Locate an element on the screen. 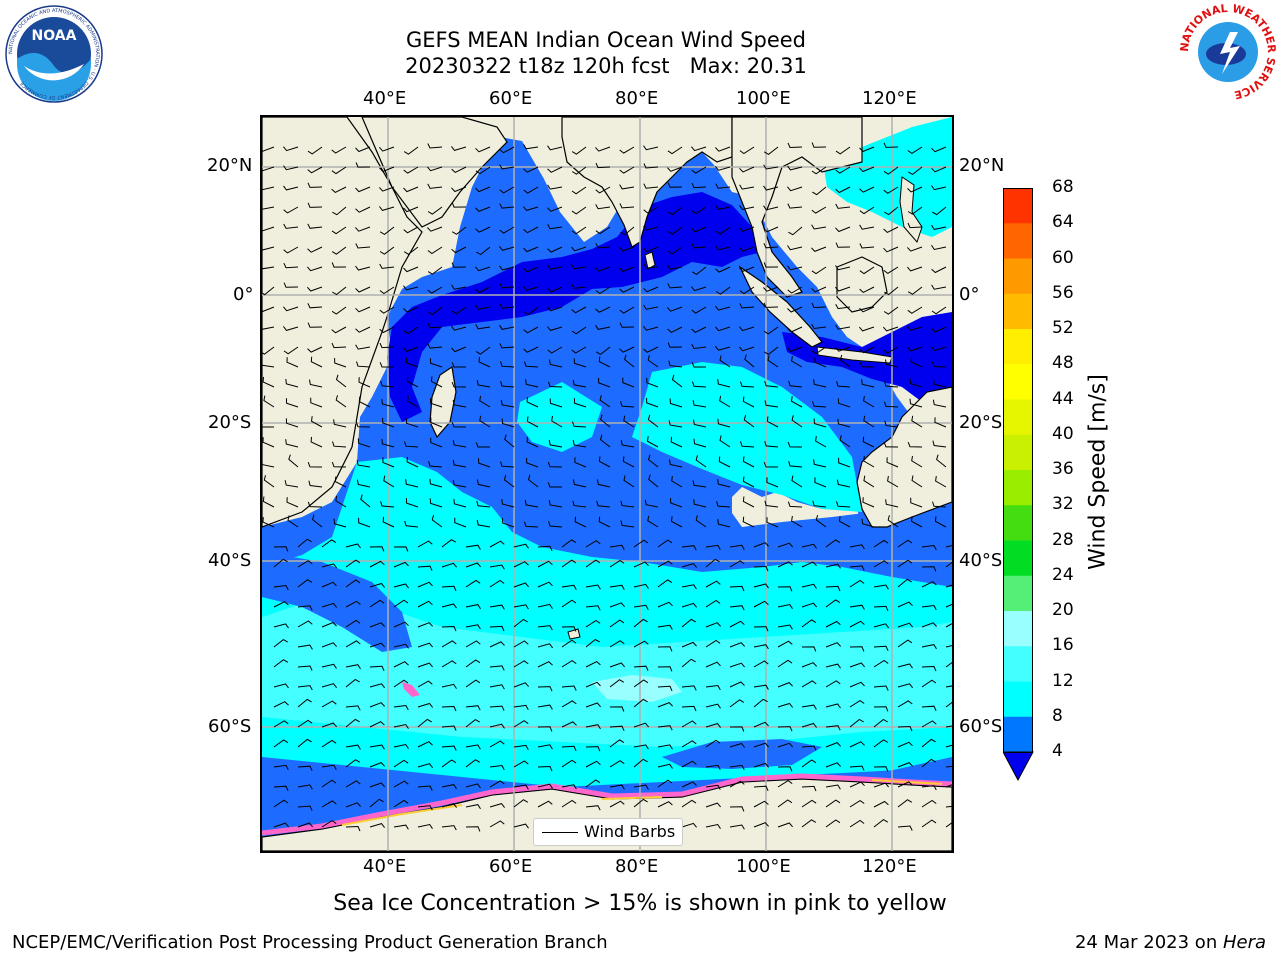 This screenshot has height=960, width=1280. colorbar-label: Wind Speed [m/s] is located at coordinates (1098, 472).